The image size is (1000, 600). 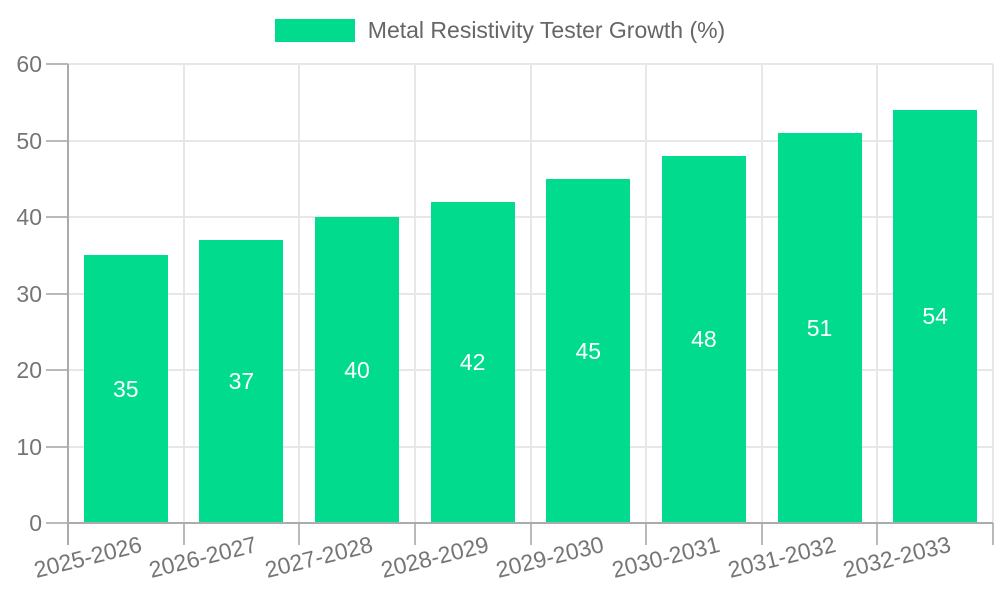 I want to click on bar-value-label: 54, so click(x=935, y=316).